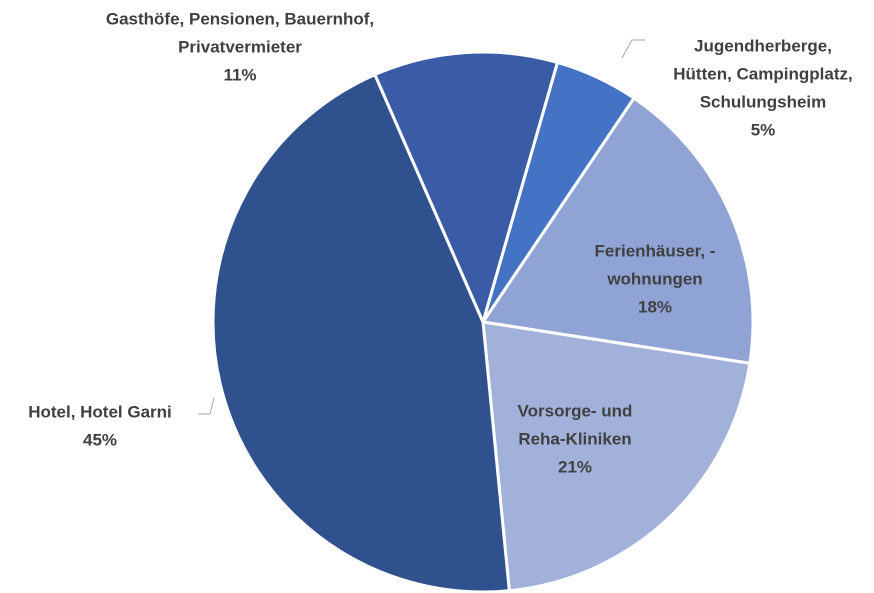 This screenshot has height=593, width=874. I want to click on slice-label: Reha-Kliniken, so click(574, 438).